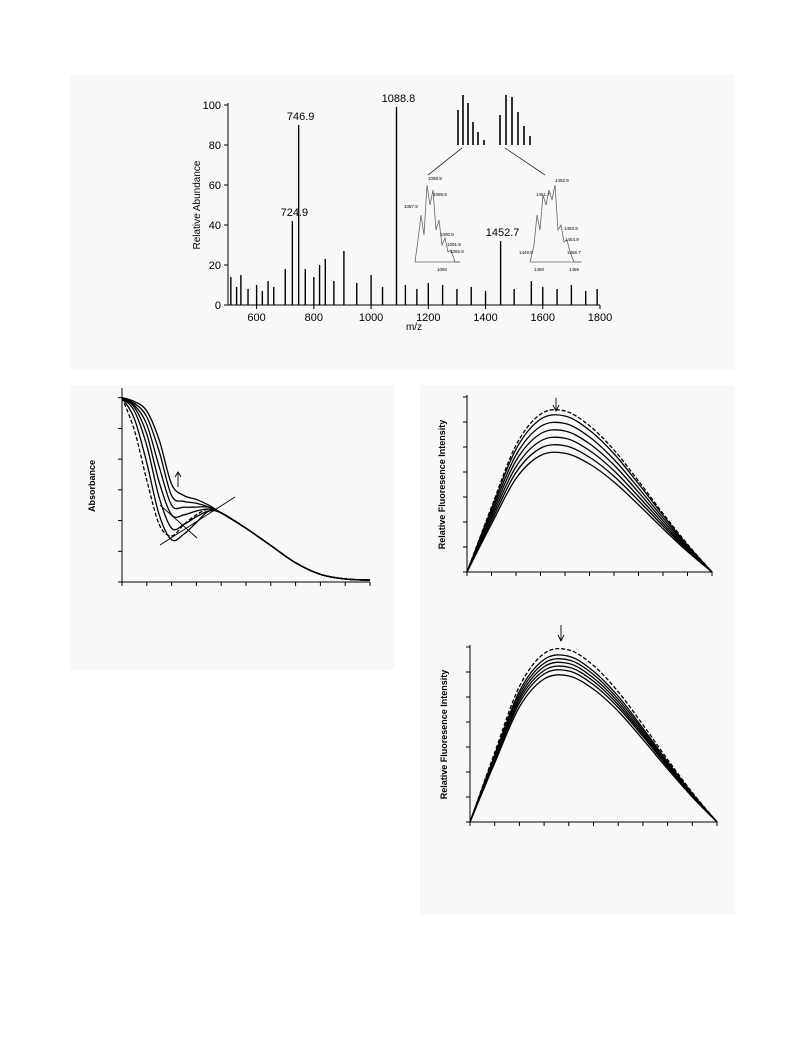 The height and width of the screenshot is (1059, 793). I want to click on inset-label: 1090.9, so click(447, 234).